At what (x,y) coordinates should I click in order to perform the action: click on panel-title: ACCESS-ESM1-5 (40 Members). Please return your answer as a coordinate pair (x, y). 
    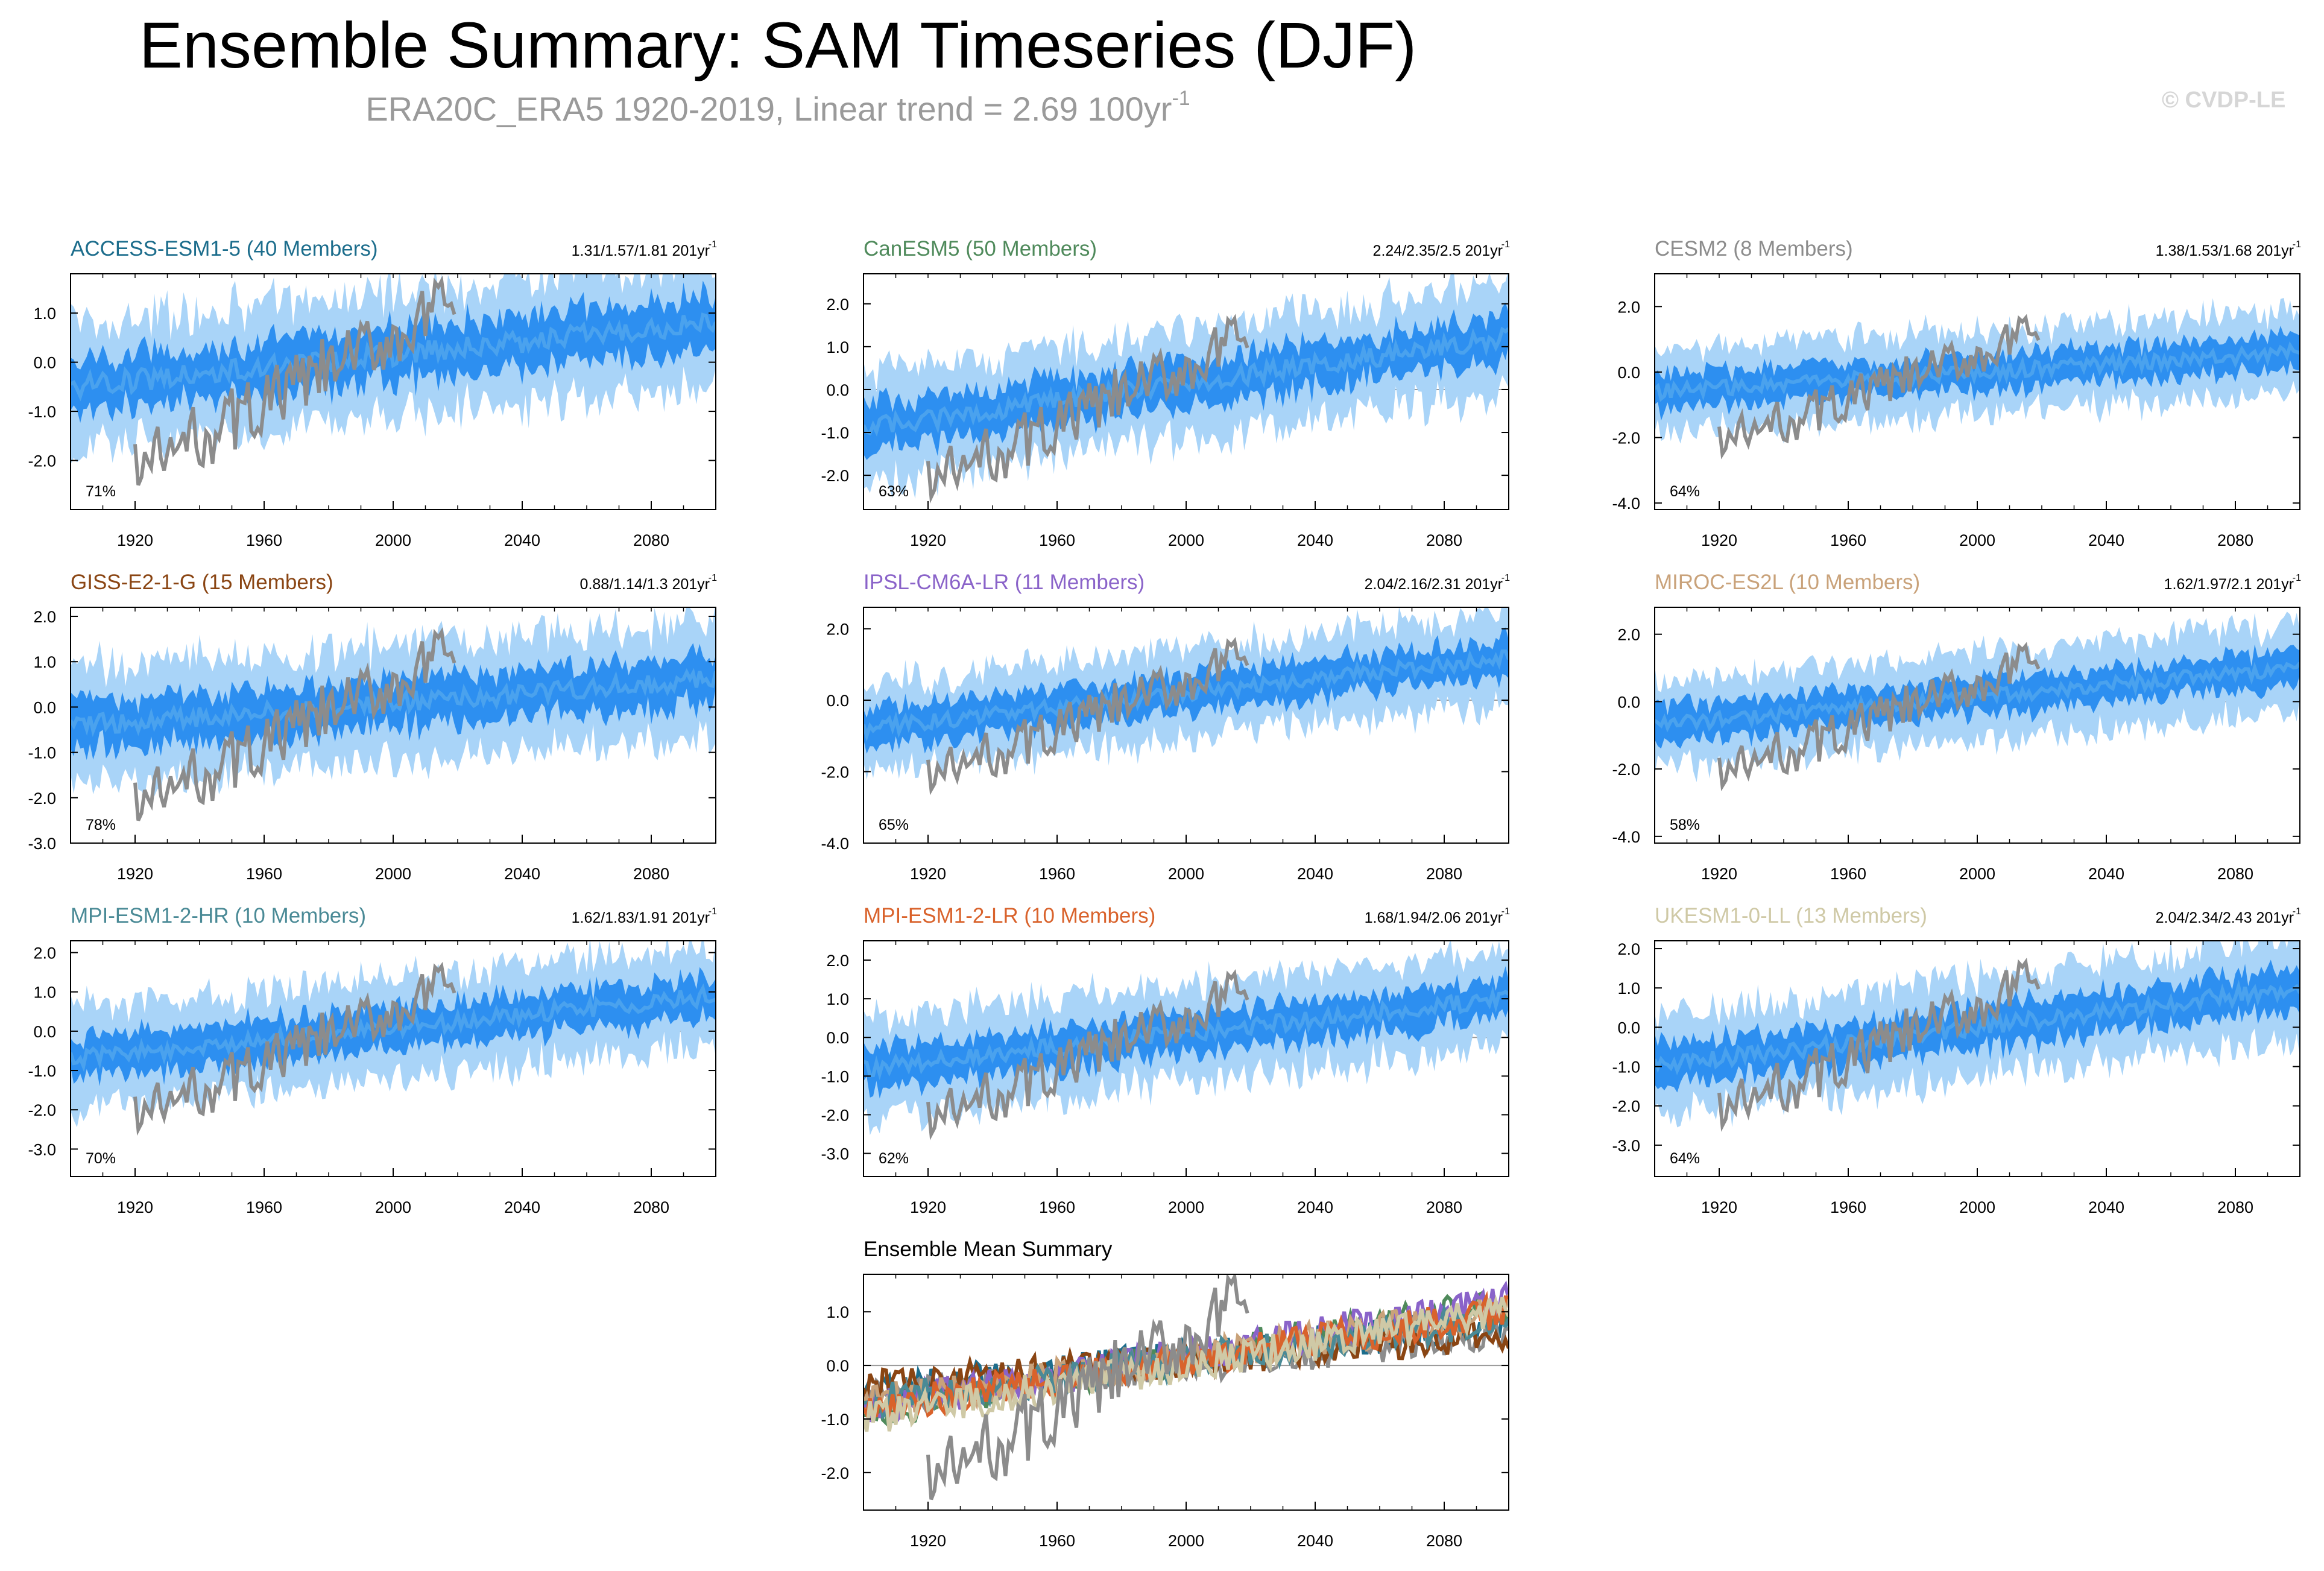
    Looking at the image, I should click on (224, 249).